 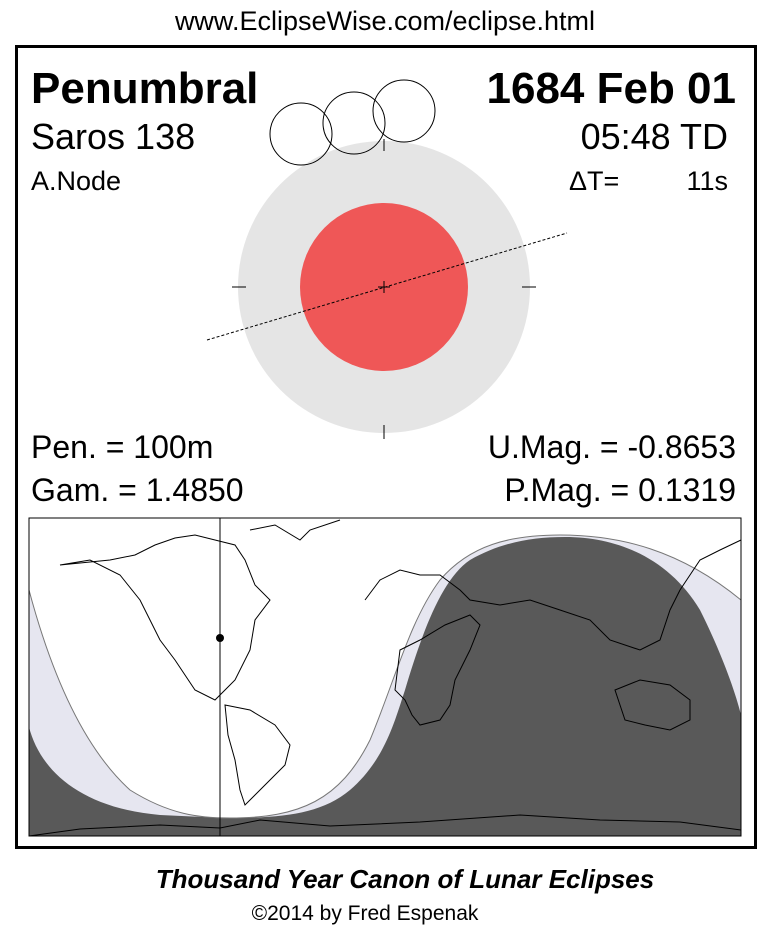 I want to click on greatest-eclipse-marker, so click(x=220, y=638).